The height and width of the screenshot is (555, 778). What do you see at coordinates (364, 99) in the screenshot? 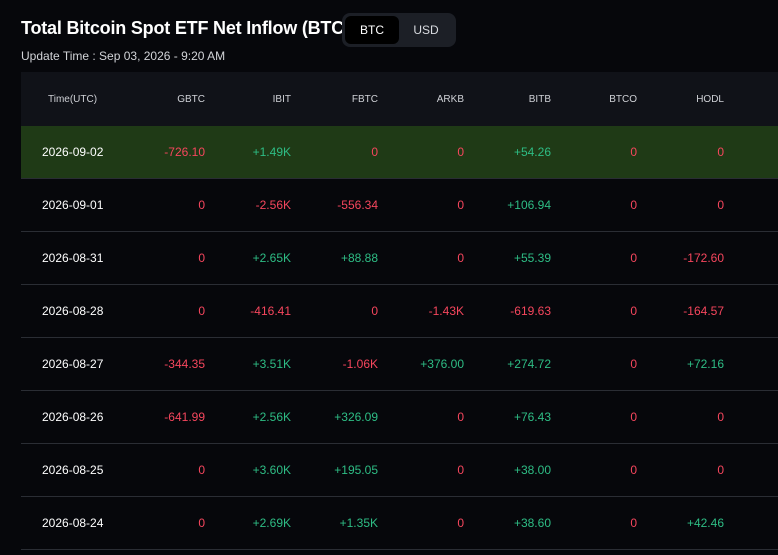
I see `column-header-fbtc: FBTC` at bounding box center [364, 99].